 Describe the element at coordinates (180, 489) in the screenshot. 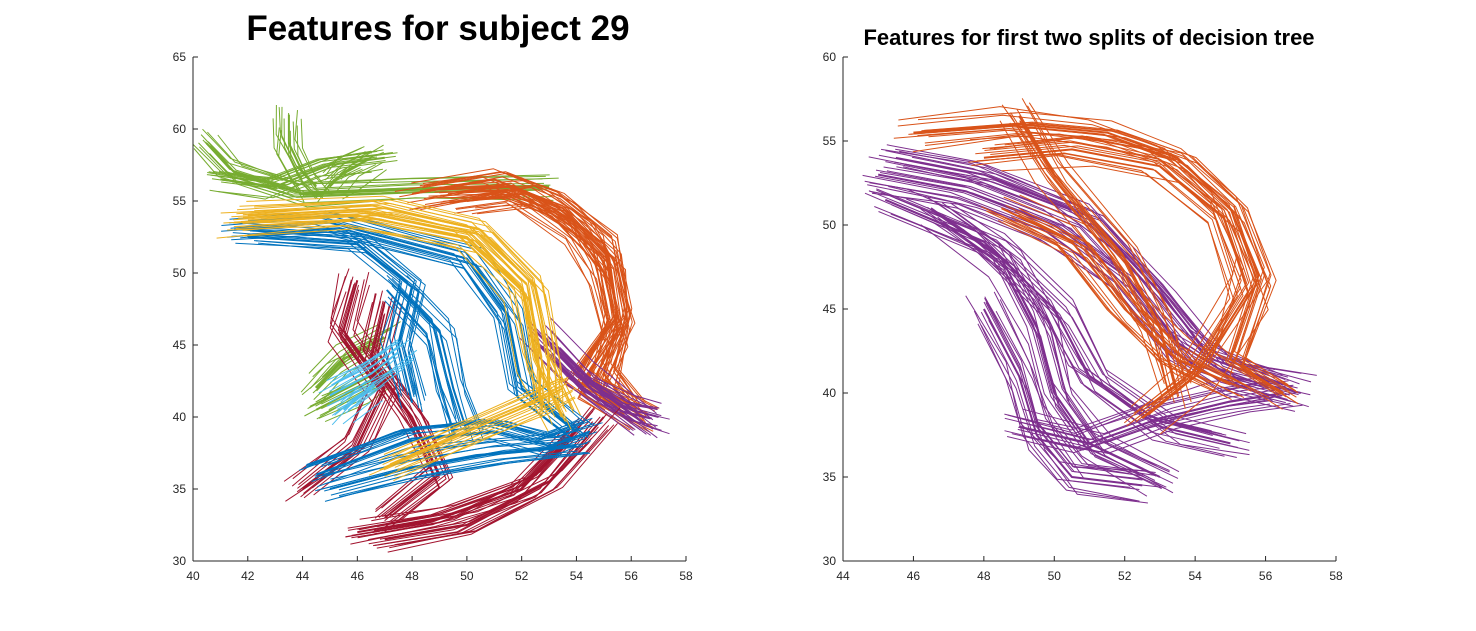

I see `y-tick-label: 35` at that location.